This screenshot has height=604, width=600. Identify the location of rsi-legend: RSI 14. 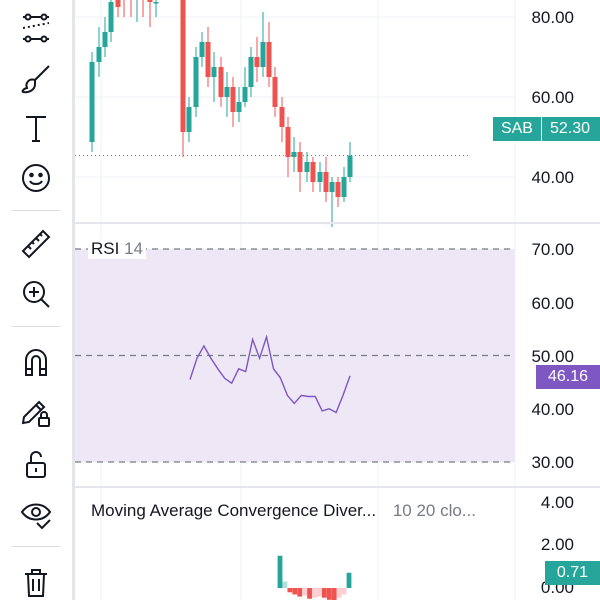
(117, 249).